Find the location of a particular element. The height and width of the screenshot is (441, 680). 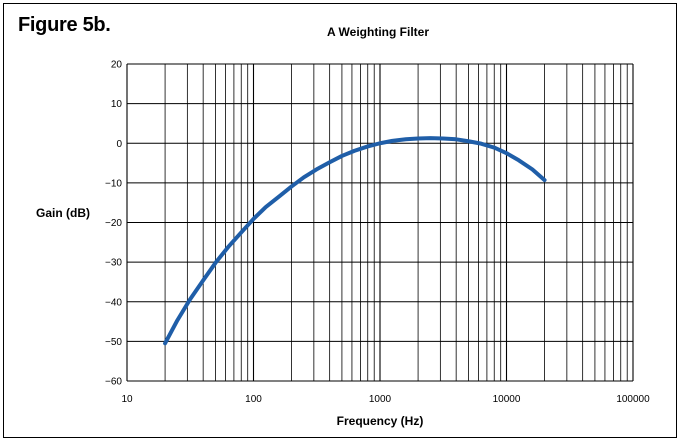

y-tick-label: −10 is located at coordinates (113, 183).